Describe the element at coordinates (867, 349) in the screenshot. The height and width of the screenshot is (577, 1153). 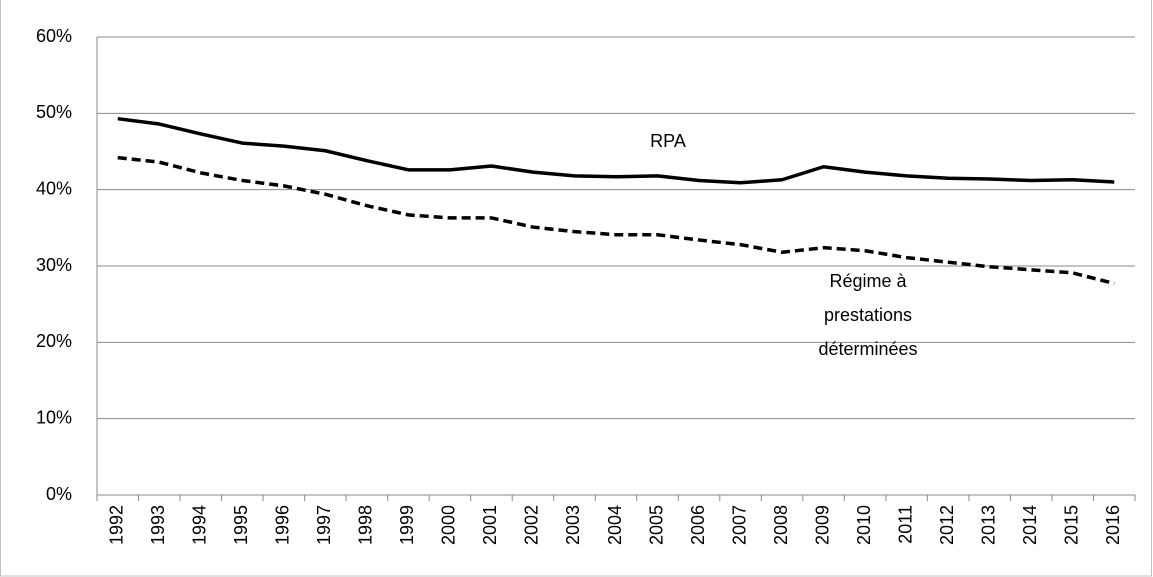
I see `annotation: déterminées` at that location.